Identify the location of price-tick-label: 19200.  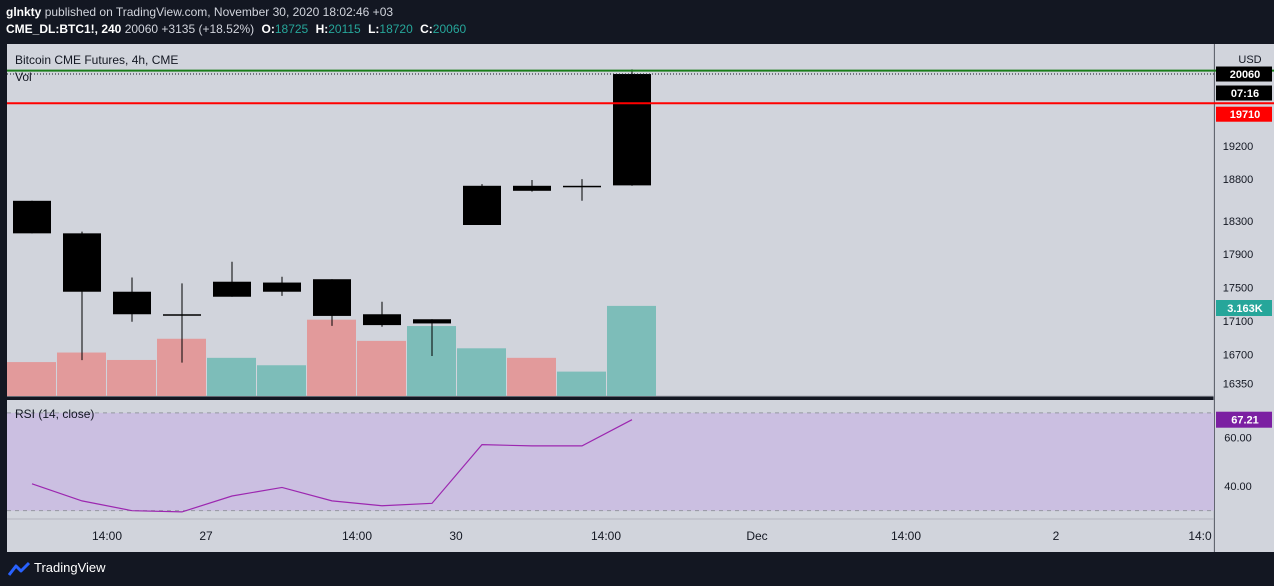
(1238, 147).